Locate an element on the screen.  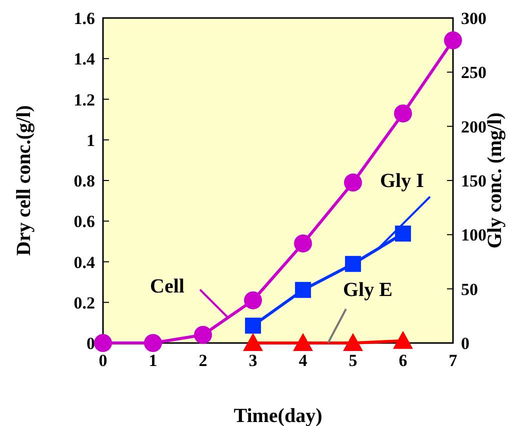
y-tick-label: 1.4 is located at coordinates (85, 59).